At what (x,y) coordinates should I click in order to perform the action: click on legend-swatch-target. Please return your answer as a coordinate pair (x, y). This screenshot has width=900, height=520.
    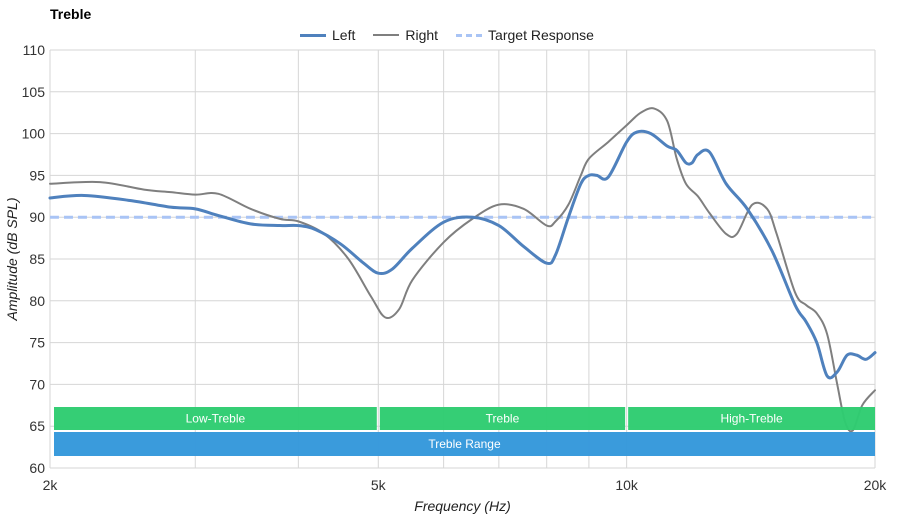
    Looking at the image, I should click on (469, 35).